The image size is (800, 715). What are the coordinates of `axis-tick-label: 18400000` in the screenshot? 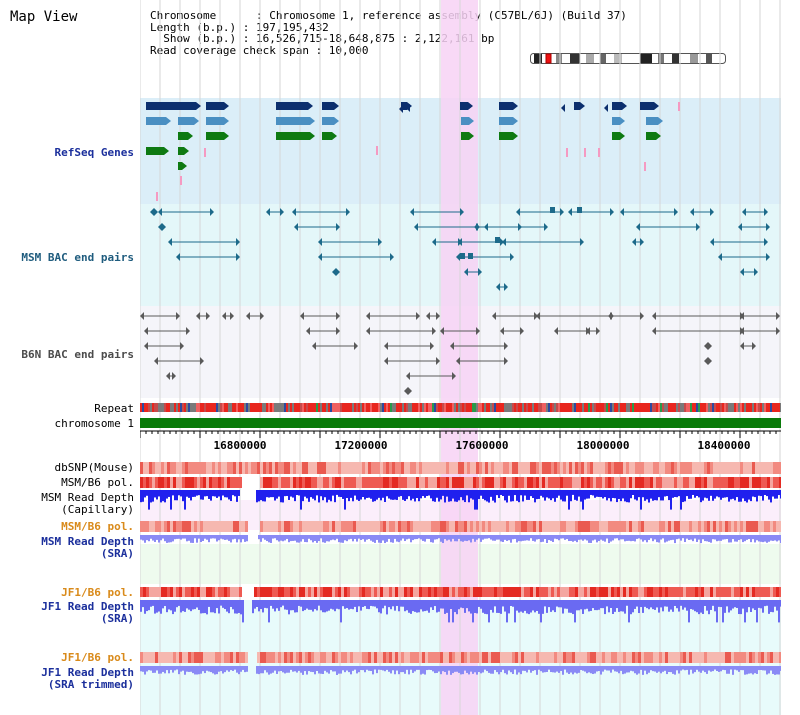 It's located at (724, 445).